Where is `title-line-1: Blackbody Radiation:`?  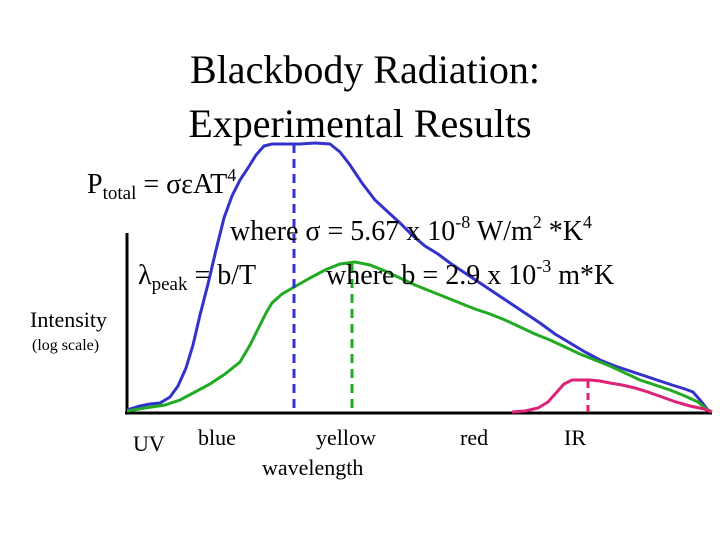
title-line-1: Blackbody Radiation: is located at coordinates (365, 69).